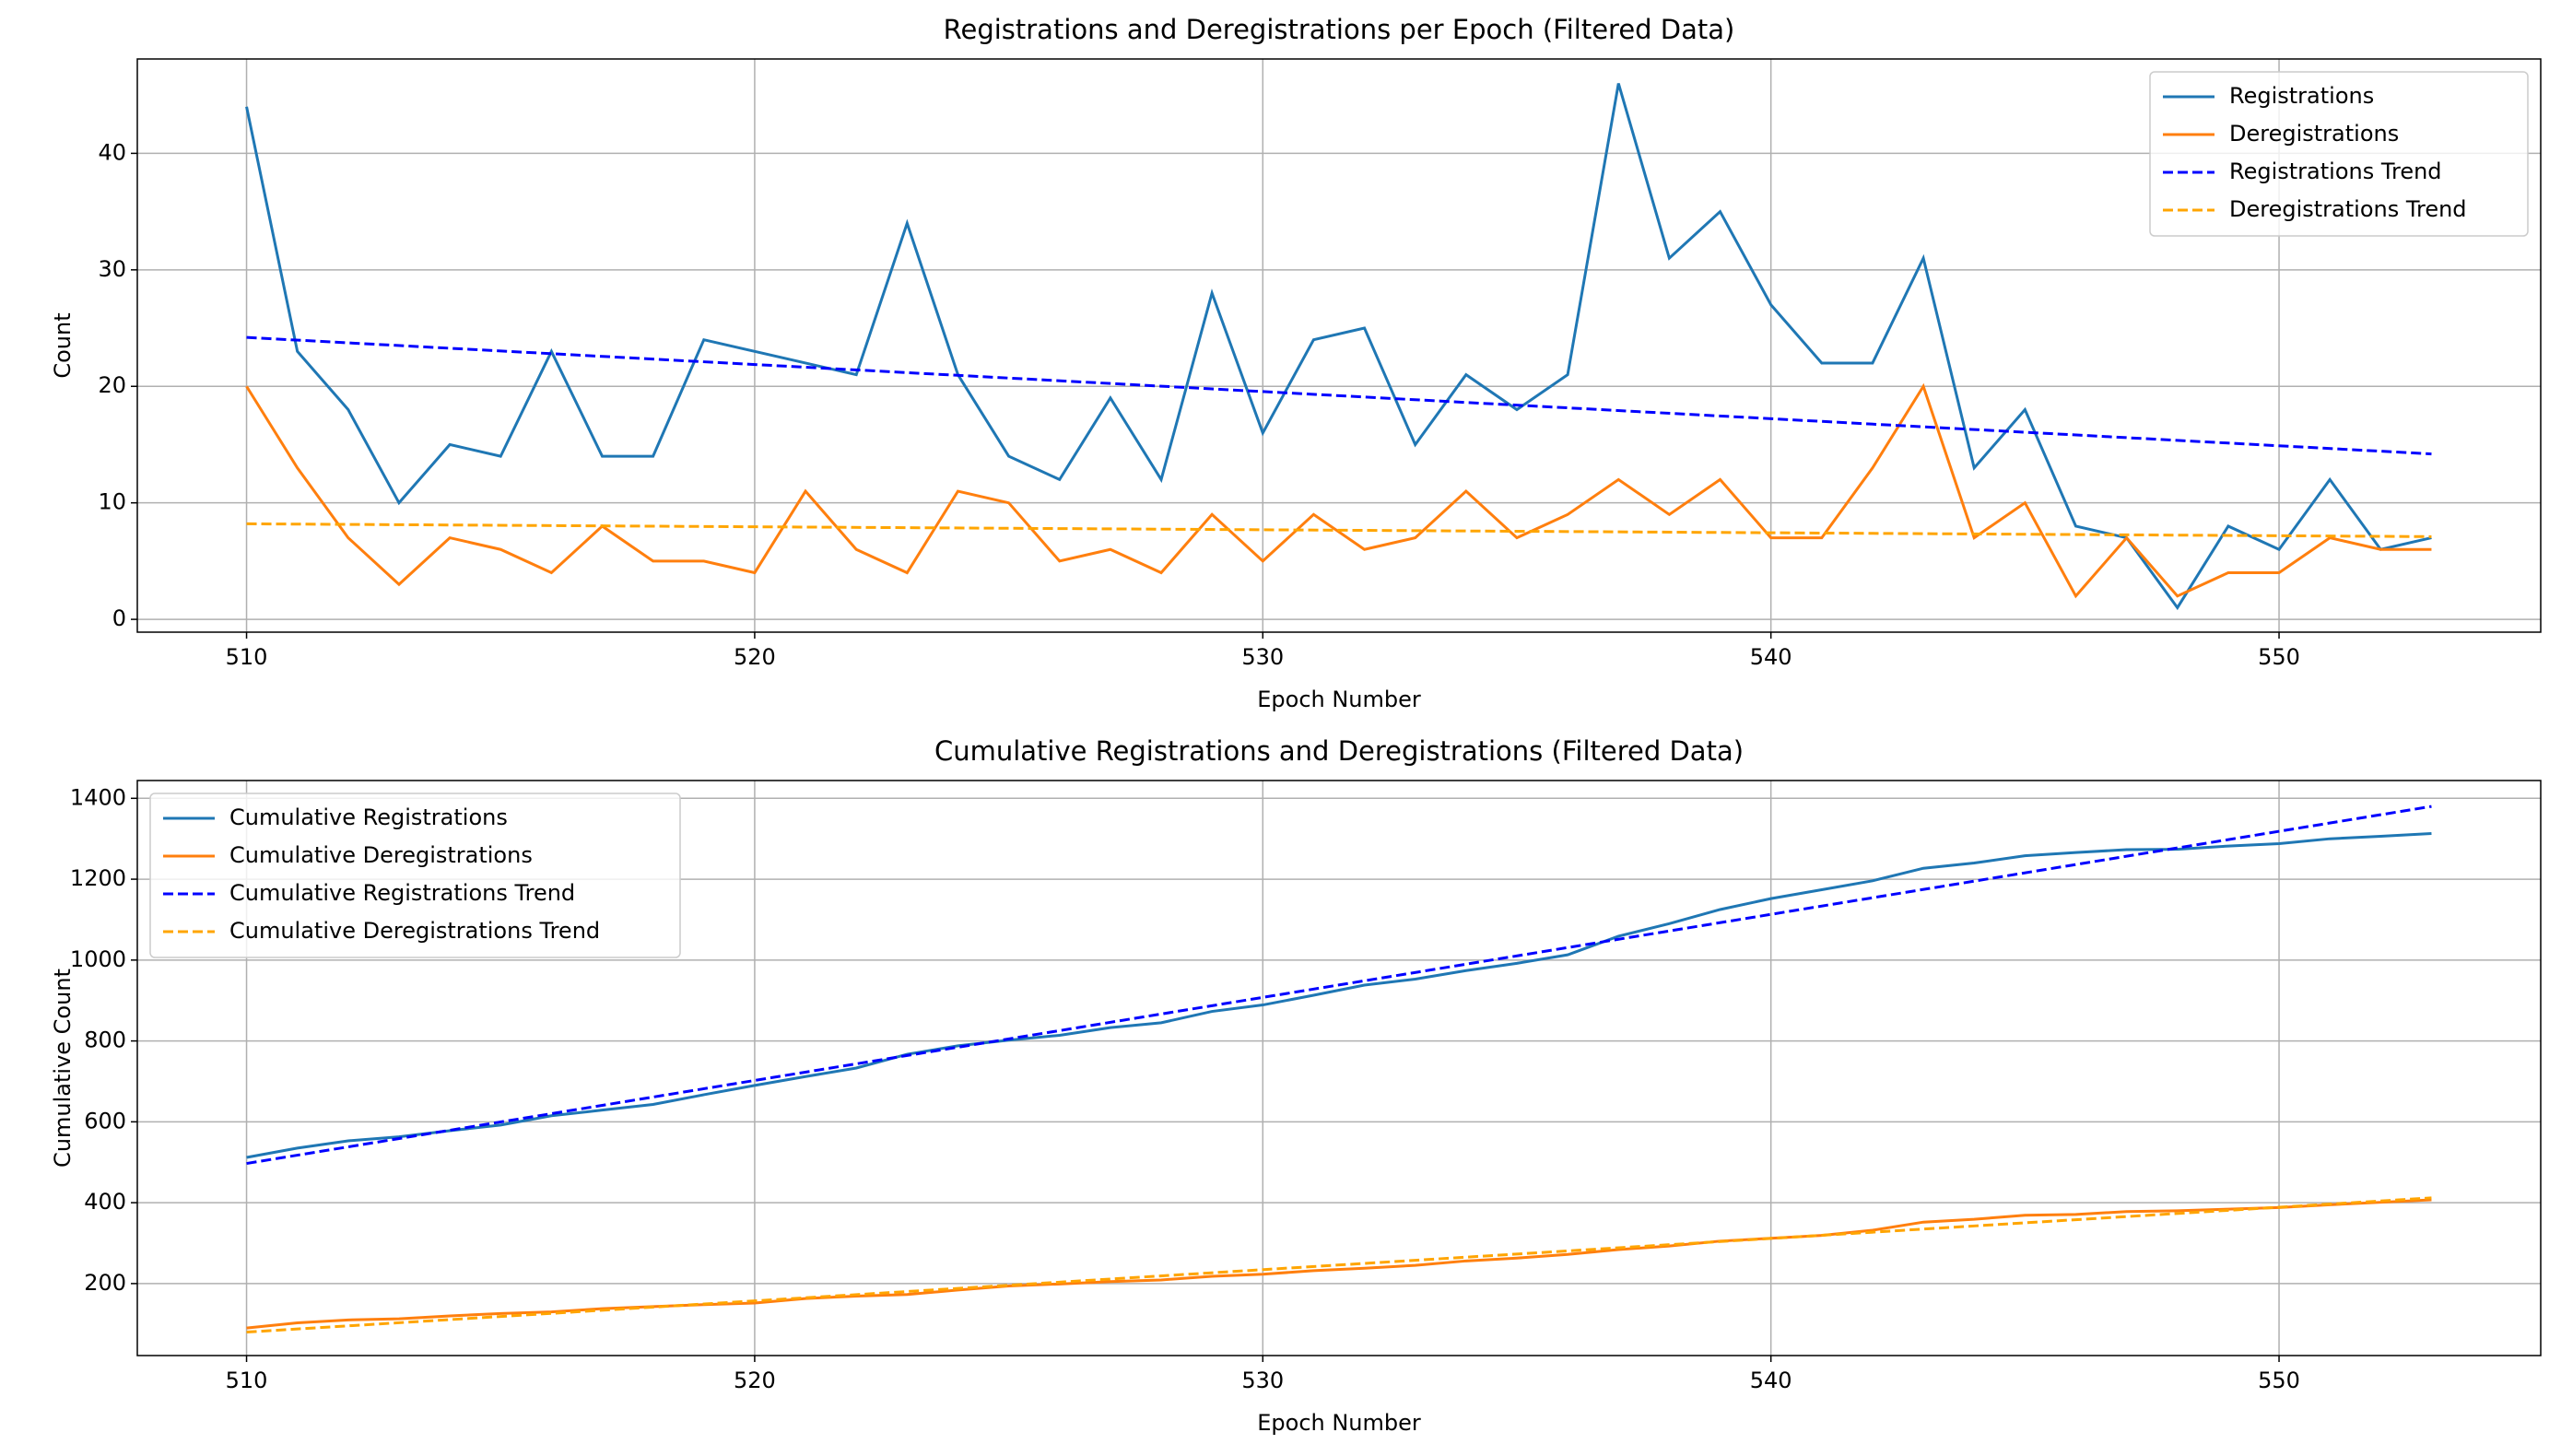 This screenshot has height=1456, width=2561. I want to click on y-axis-label: Cumulative Count, so click(63, 1068).